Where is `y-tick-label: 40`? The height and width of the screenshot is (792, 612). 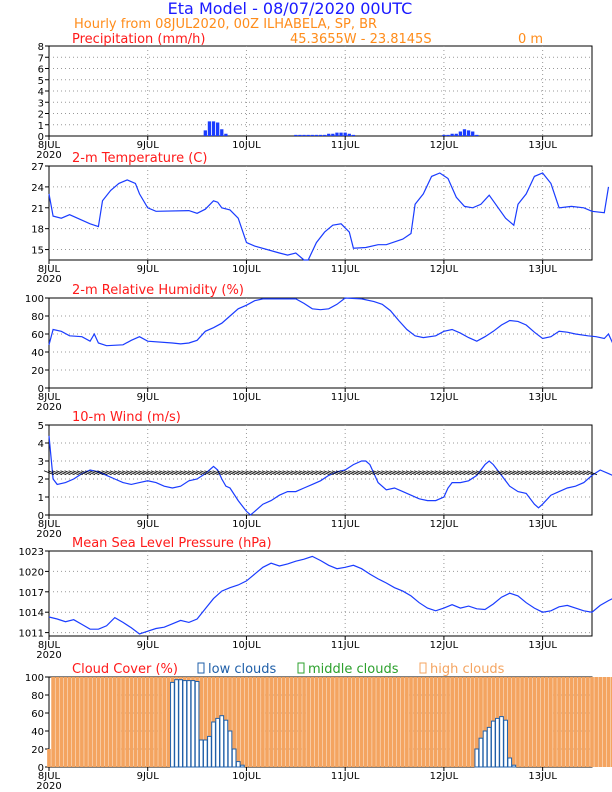 y-tick-label: 40 is located at coordinates (37, 353).